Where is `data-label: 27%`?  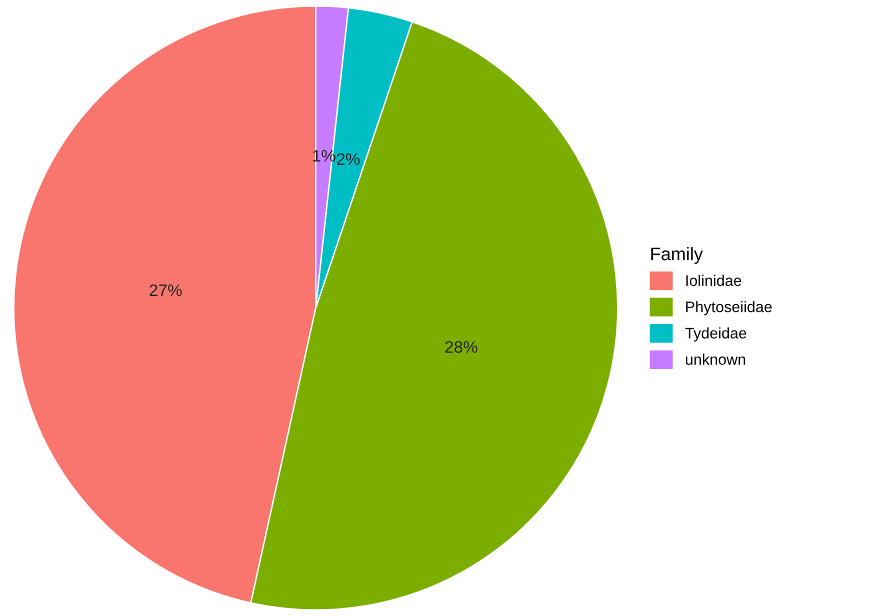
data-label: 27% is located at coordinates (166, 290).